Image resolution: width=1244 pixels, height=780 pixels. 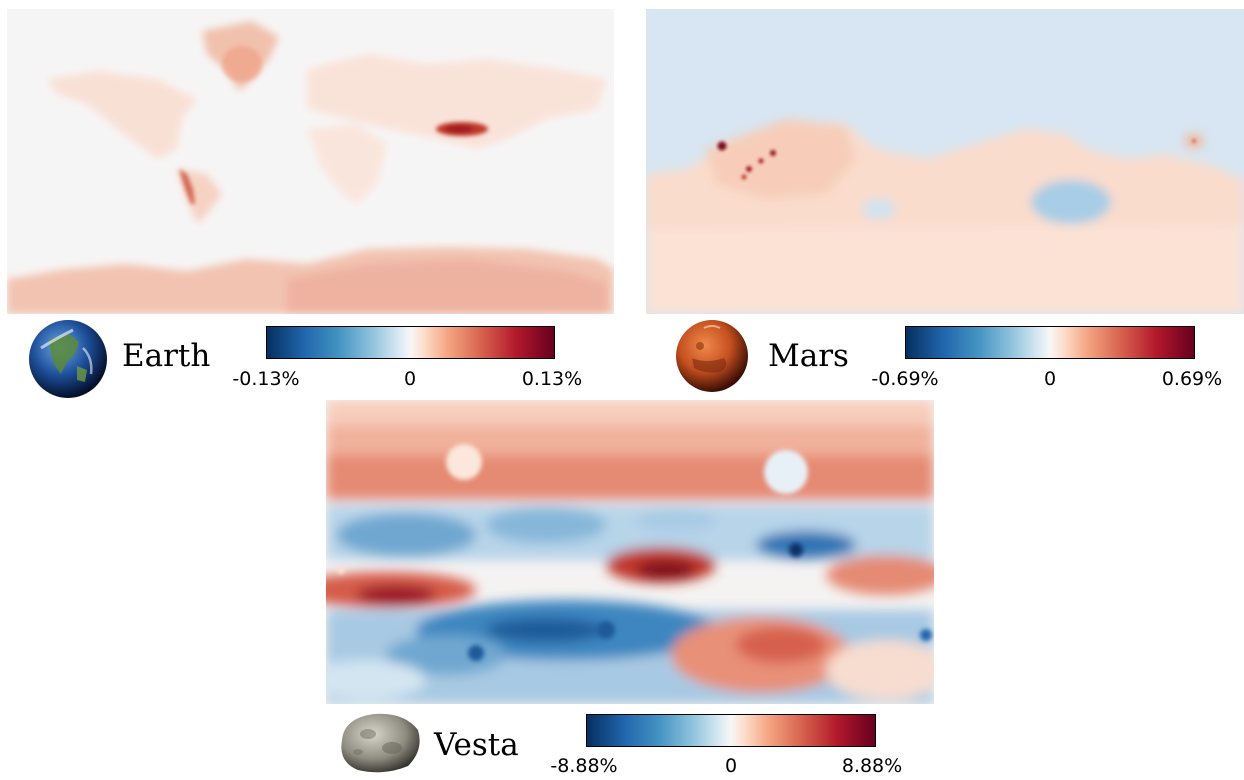 What do you see at coordinates (379, 743) in the screenshot?
I see `vesta-asteroid-icon` at bounding box center [379, 743].